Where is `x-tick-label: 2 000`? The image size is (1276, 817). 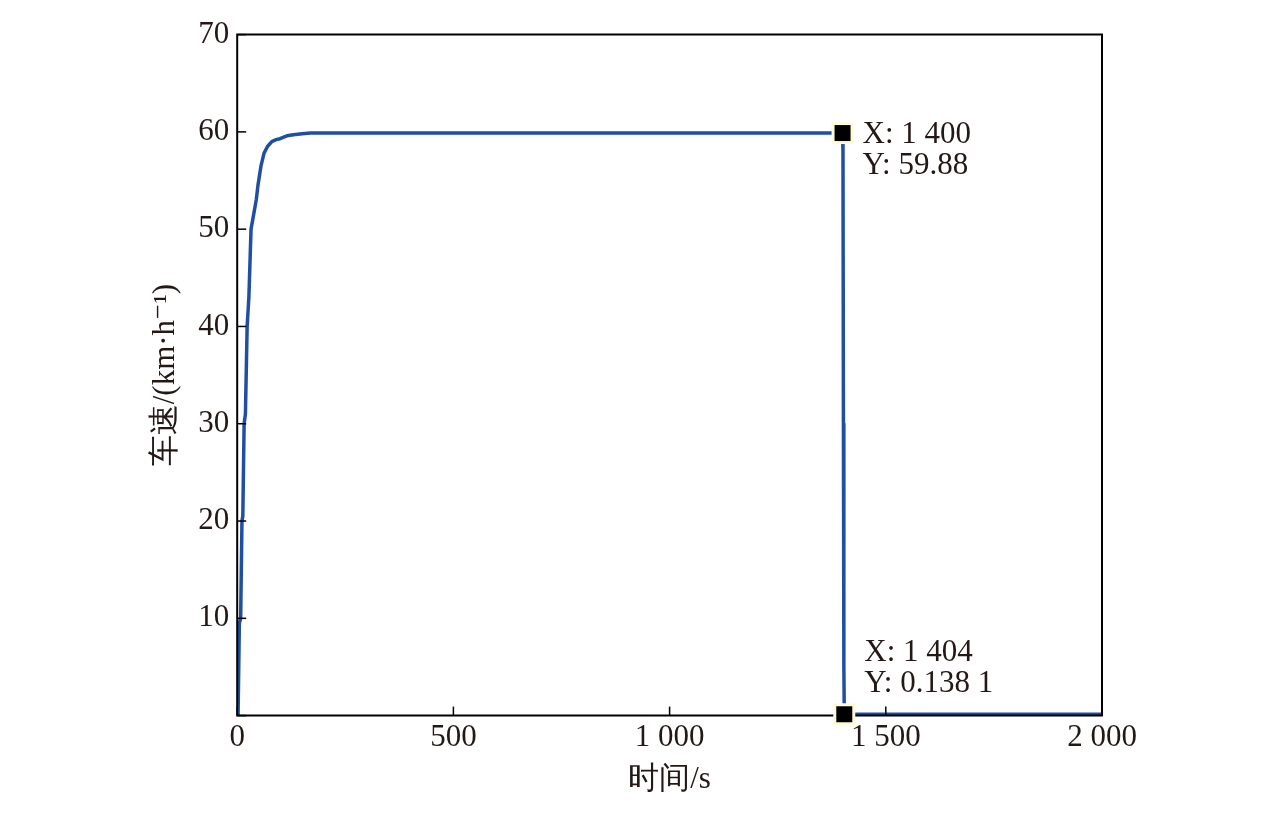
x-tick-label: 2 000 is located at coordinates (1102, 736).